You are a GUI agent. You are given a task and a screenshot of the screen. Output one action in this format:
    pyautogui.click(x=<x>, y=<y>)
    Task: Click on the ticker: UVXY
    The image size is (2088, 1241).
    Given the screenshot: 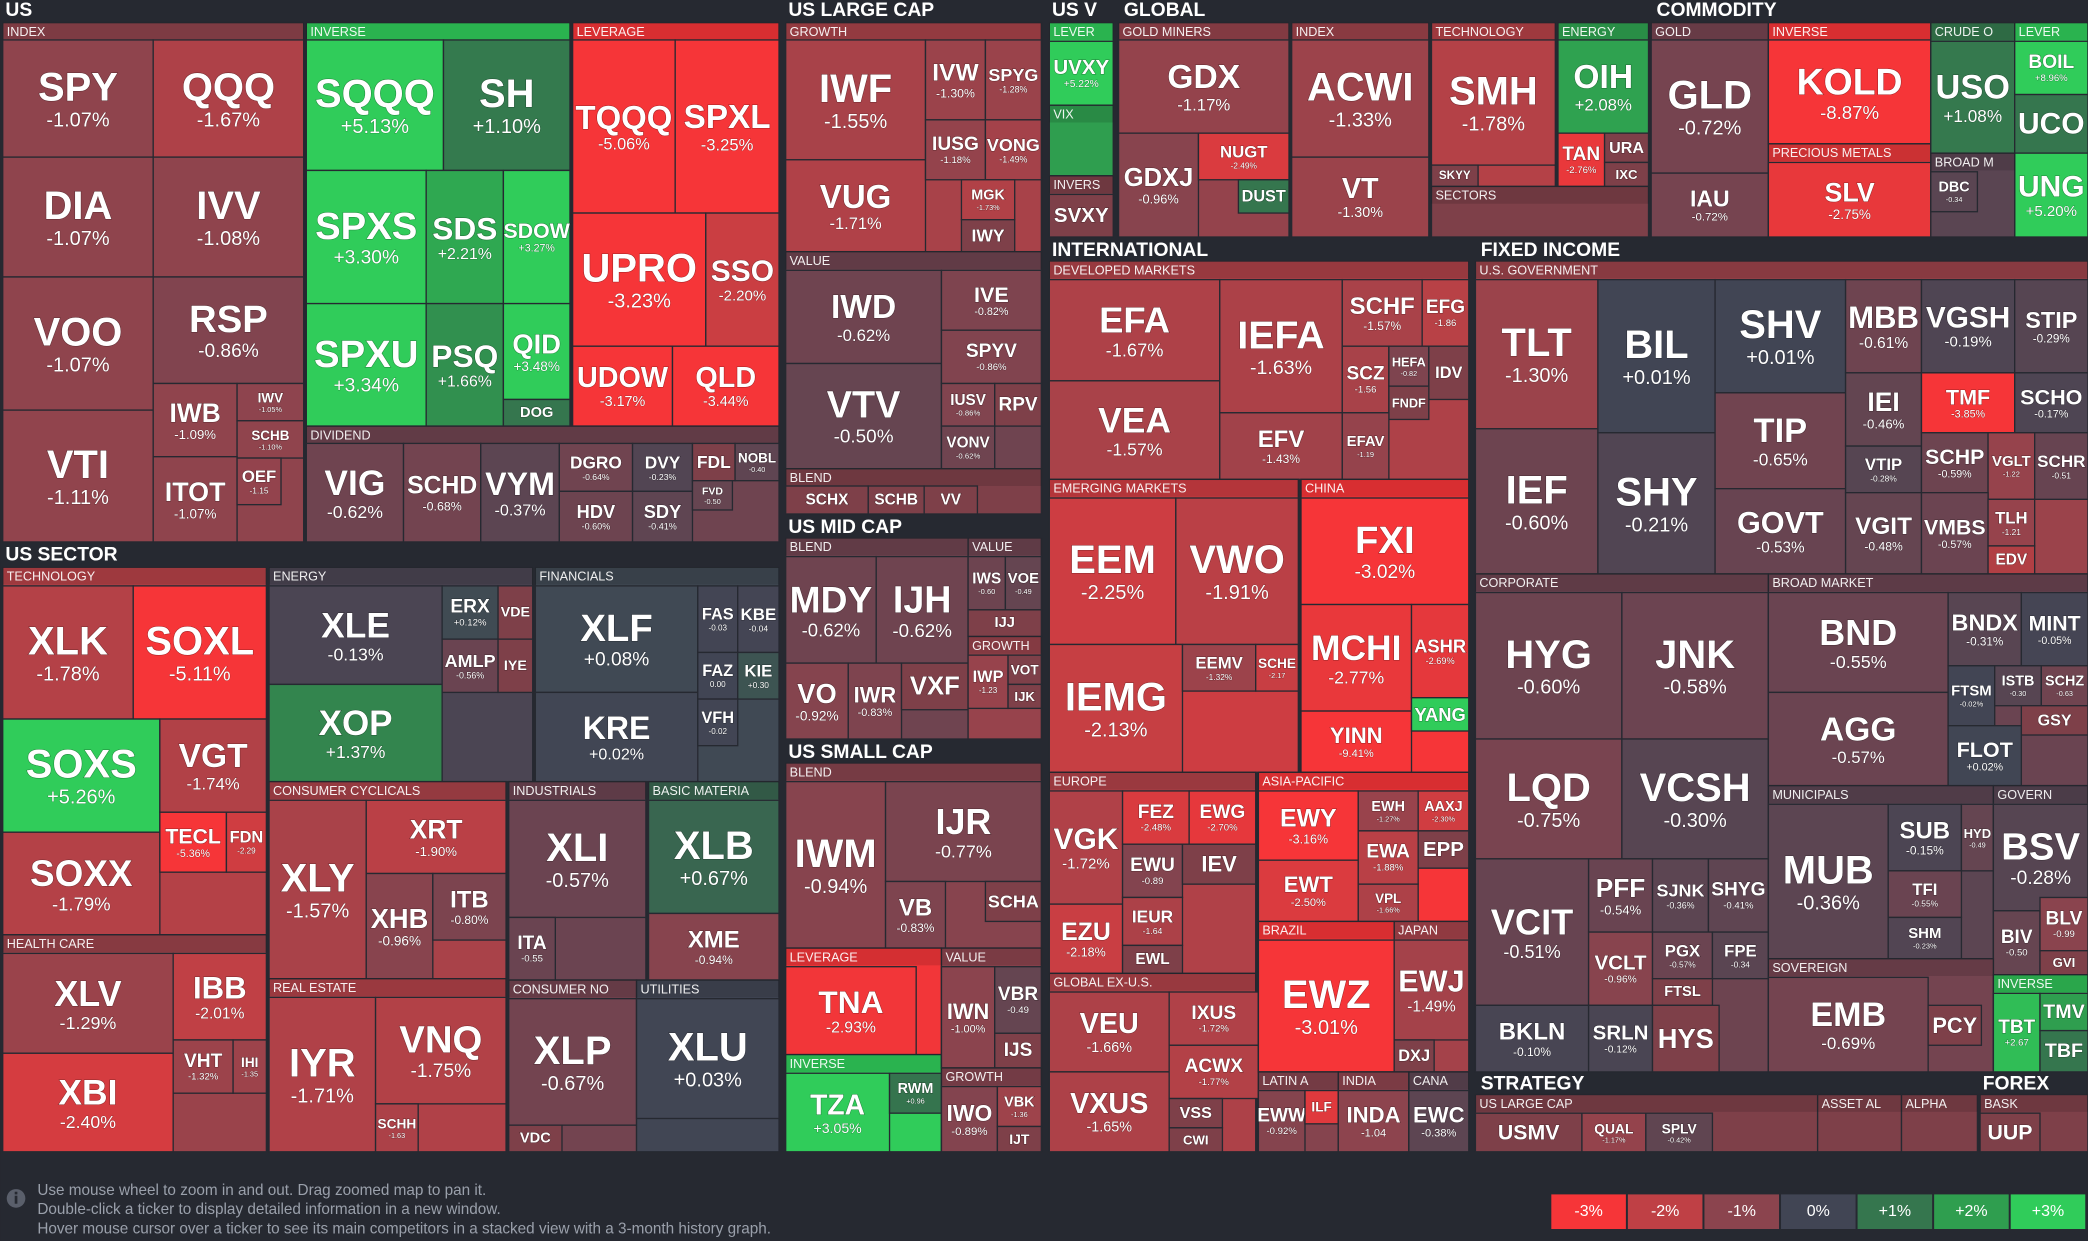 What is the action you would take?
    pyautogui.click(x=1081, y=68)
    